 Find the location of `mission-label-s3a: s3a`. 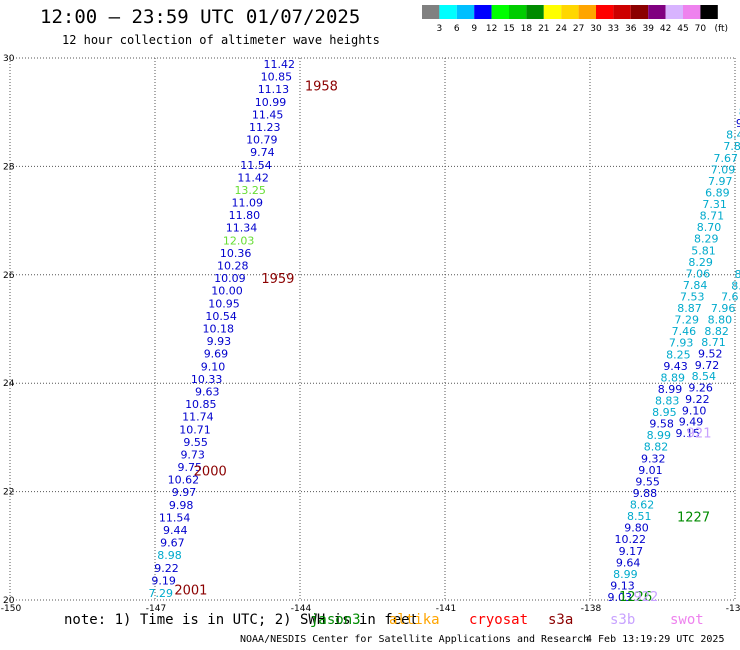

mission-label-s3a: s3a is located at coordinates (561, 620).